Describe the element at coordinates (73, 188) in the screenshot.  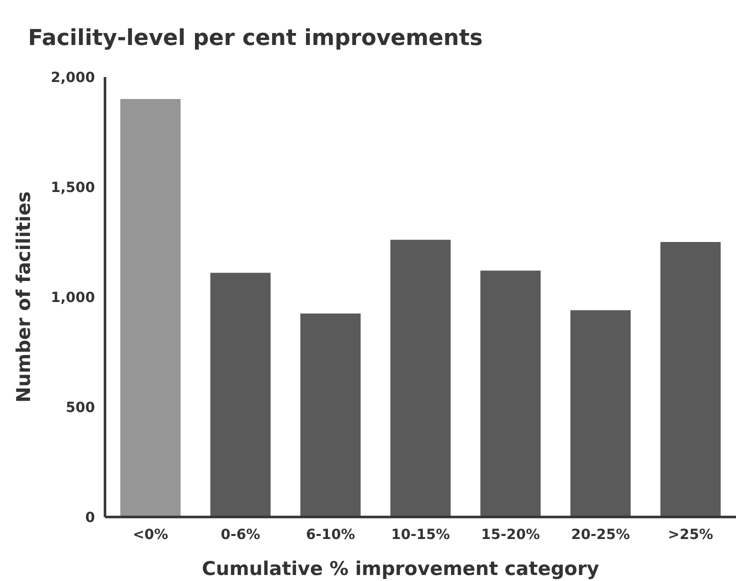
I see `y-tick-label: 1,500` at that location.